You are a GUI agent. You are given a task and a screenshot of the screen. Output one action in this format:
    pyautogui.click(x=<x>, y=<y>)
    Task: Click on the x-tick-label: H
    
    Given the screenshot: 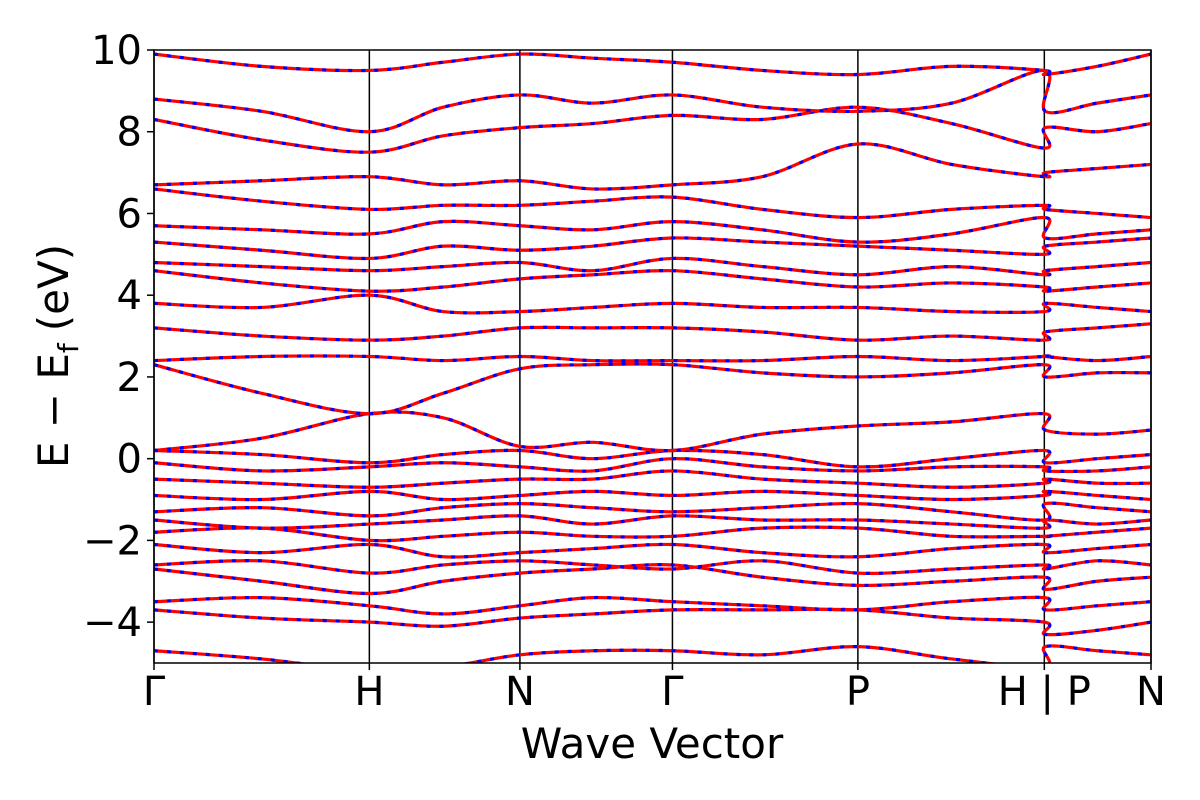 What is the action you would take?
    pyautogui.click(x=369, y=692)
    